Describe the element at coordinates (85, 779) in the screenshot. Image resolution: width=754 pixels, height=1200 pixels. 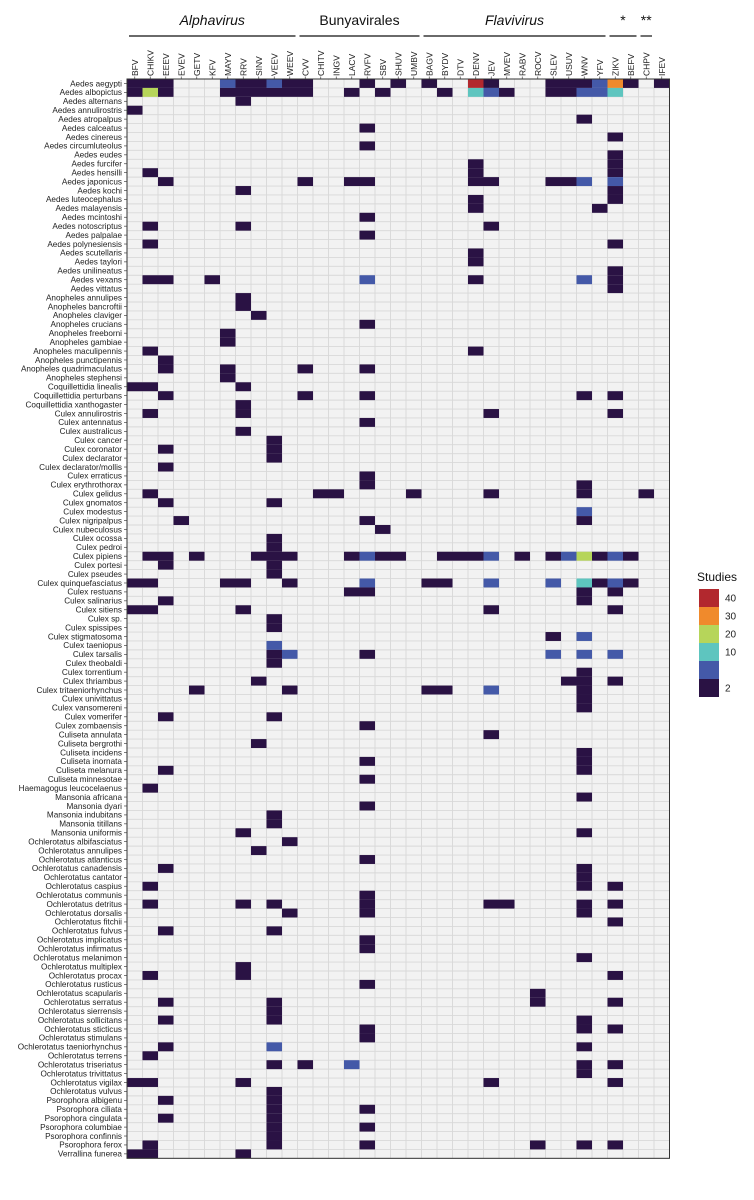
I see `row-label: Culiseta minnesotae` at that location.